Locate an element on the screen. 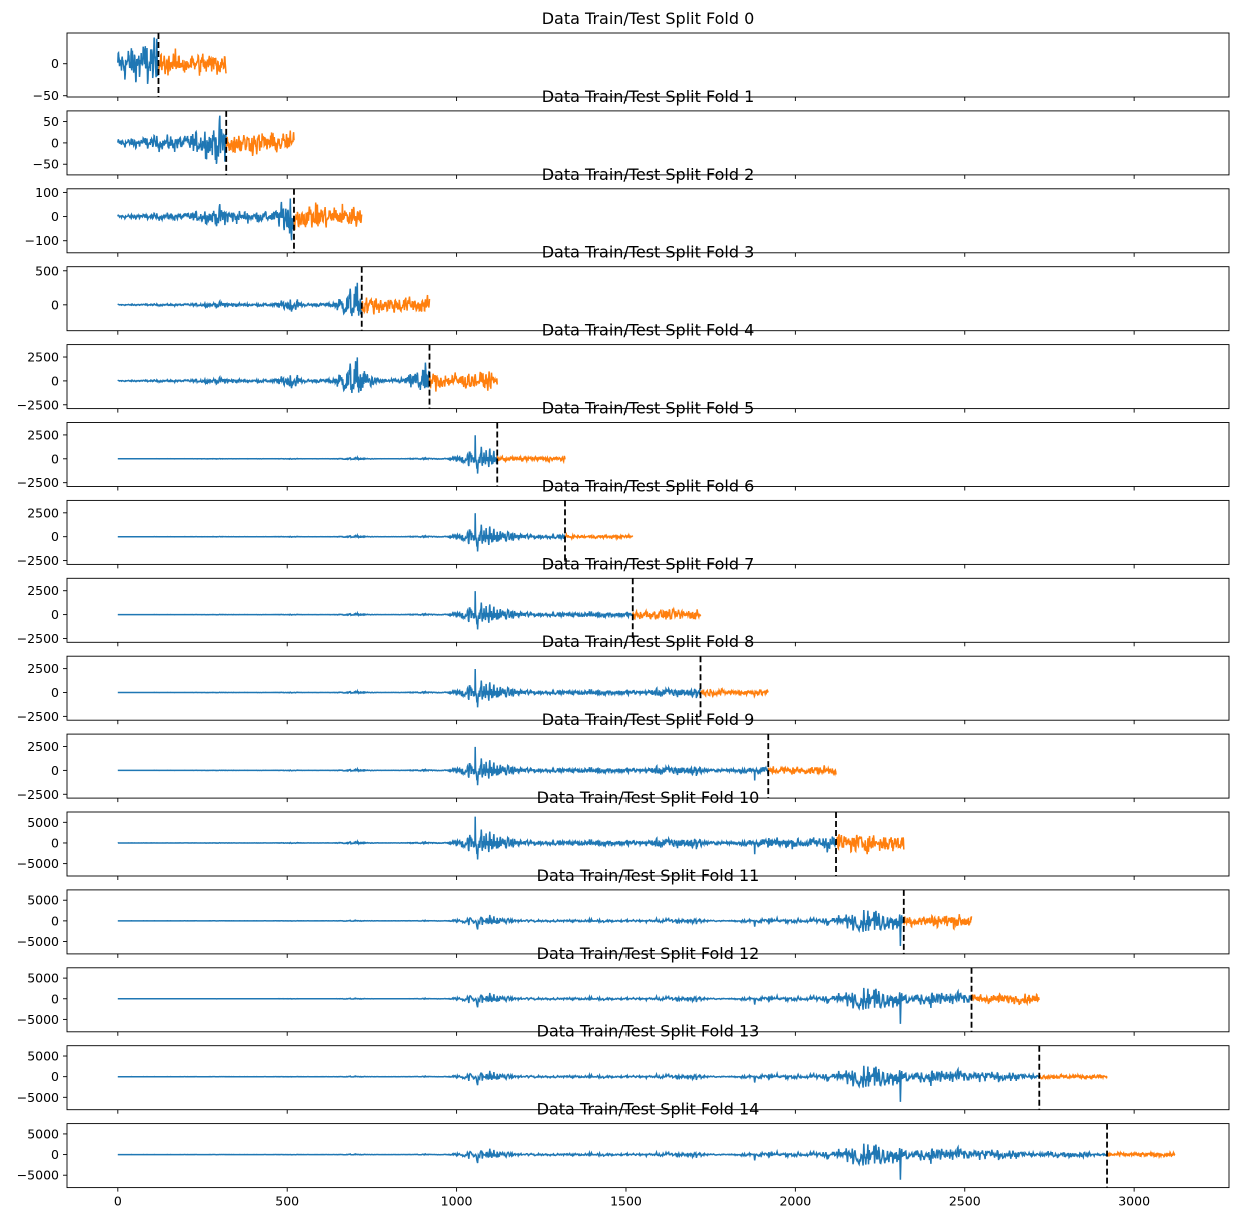 The image size is (1238, 1221). x-tick-label: 3000 is located at coordinates (1134, 1201).